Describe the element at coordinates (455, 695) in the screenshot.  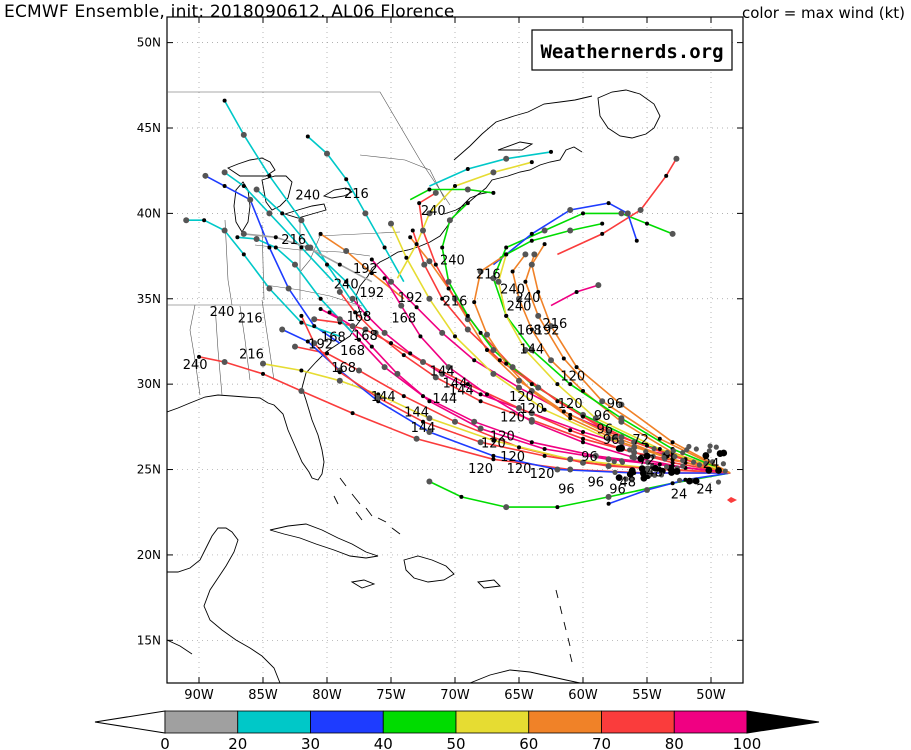
I see `lon-label: 70W` at that location.